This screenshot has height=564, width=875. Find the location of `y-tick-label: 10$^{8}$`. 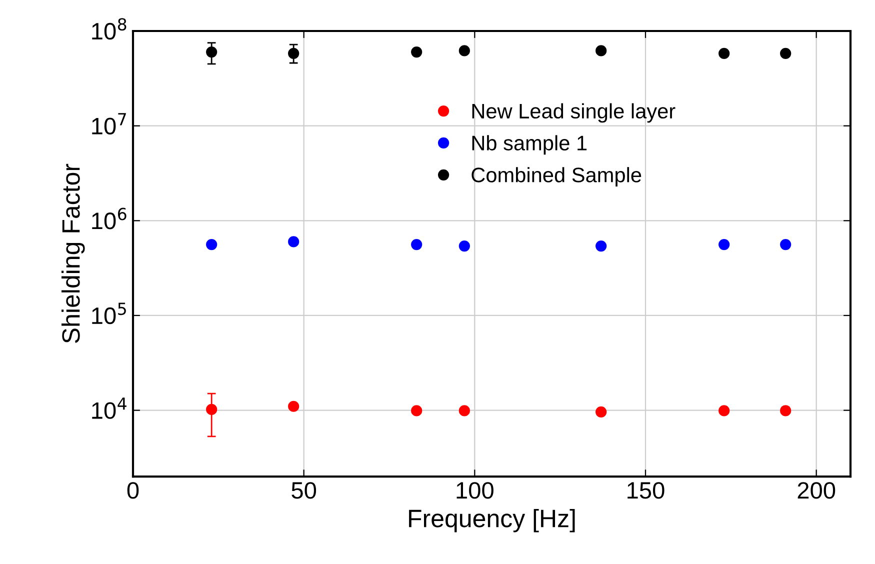

y-tick-label: 10$^{8}$ is located at coordinates (109, 29).